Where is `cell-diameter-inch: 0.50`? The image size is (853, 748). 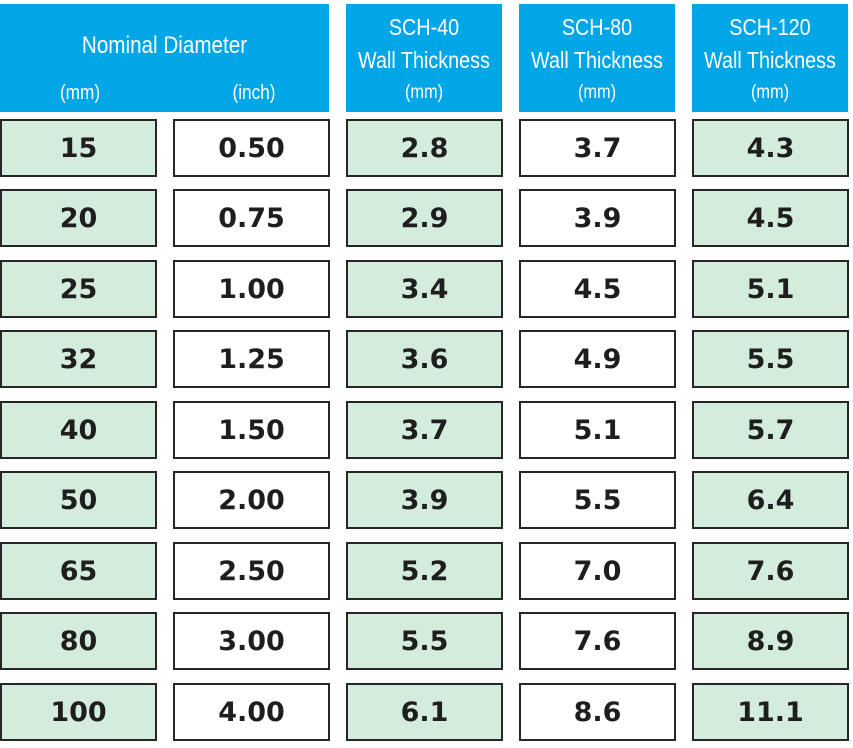
cell-diameter-inch: 0.50 is located at coordinates (251, 148).